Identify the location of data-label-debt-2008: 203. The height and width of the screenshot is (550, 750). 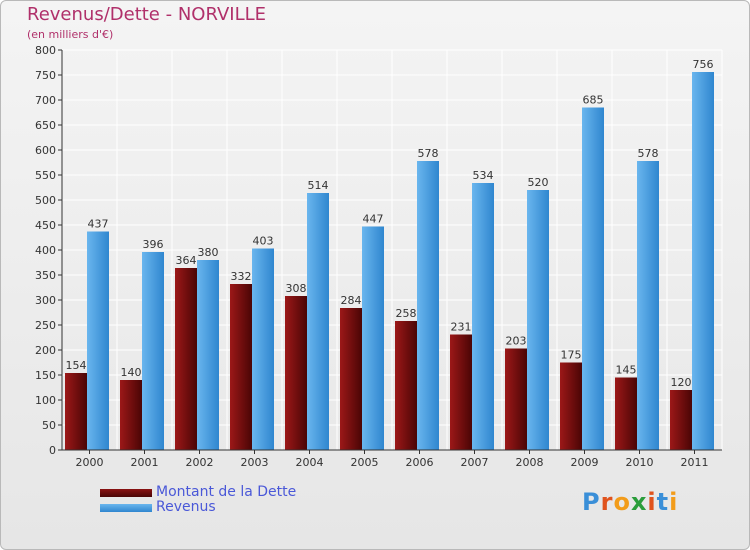
(516, 341).